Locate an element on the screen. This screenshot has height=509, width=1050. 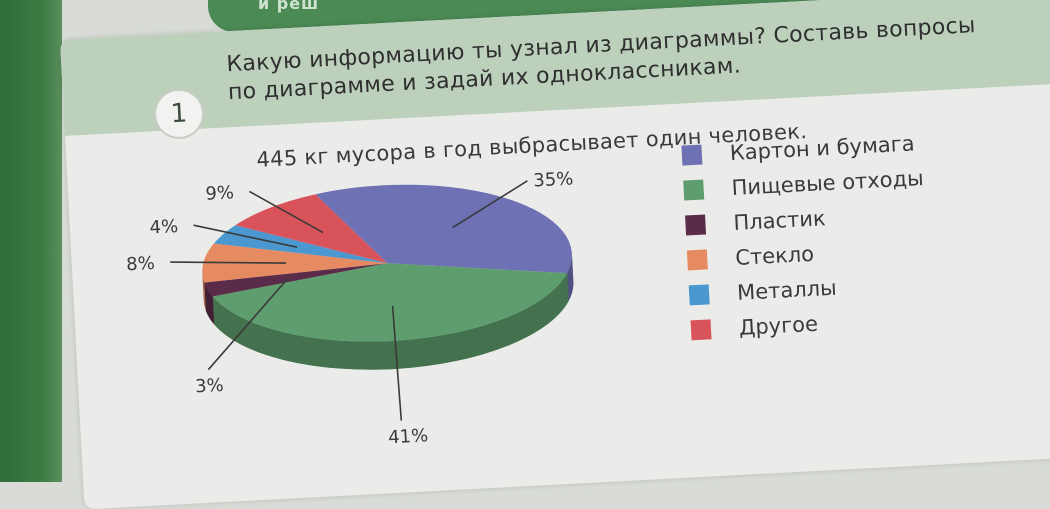
pie-value-label-1: 41% is located at coordinates (408, 436).